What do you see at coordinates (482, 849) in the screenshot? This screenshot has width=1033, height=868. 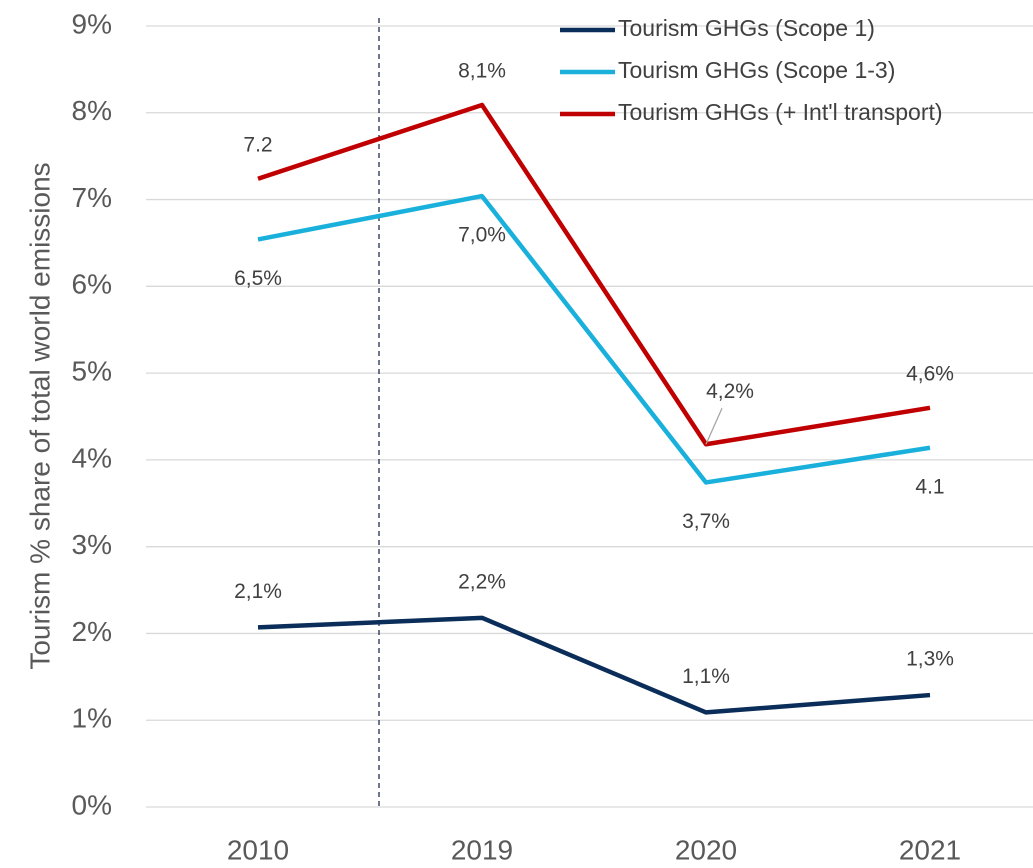 I see `x-tick-label: 2019` at bounding box center [482, 849].